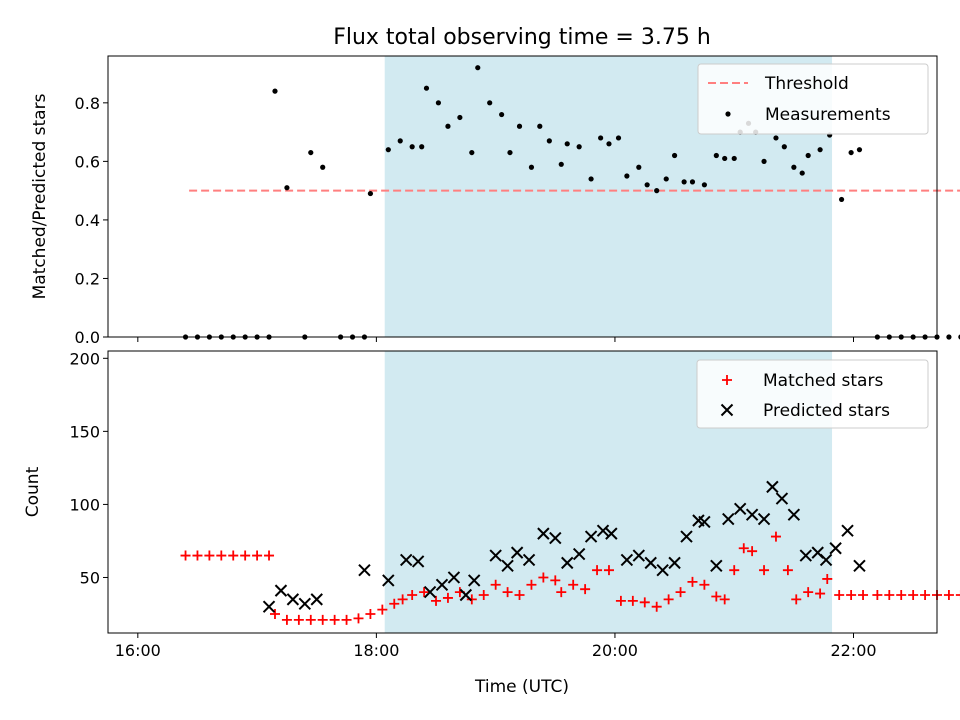  I want to click on chart-title: Flux total observing time = 3.75 h, so click(522, 37).